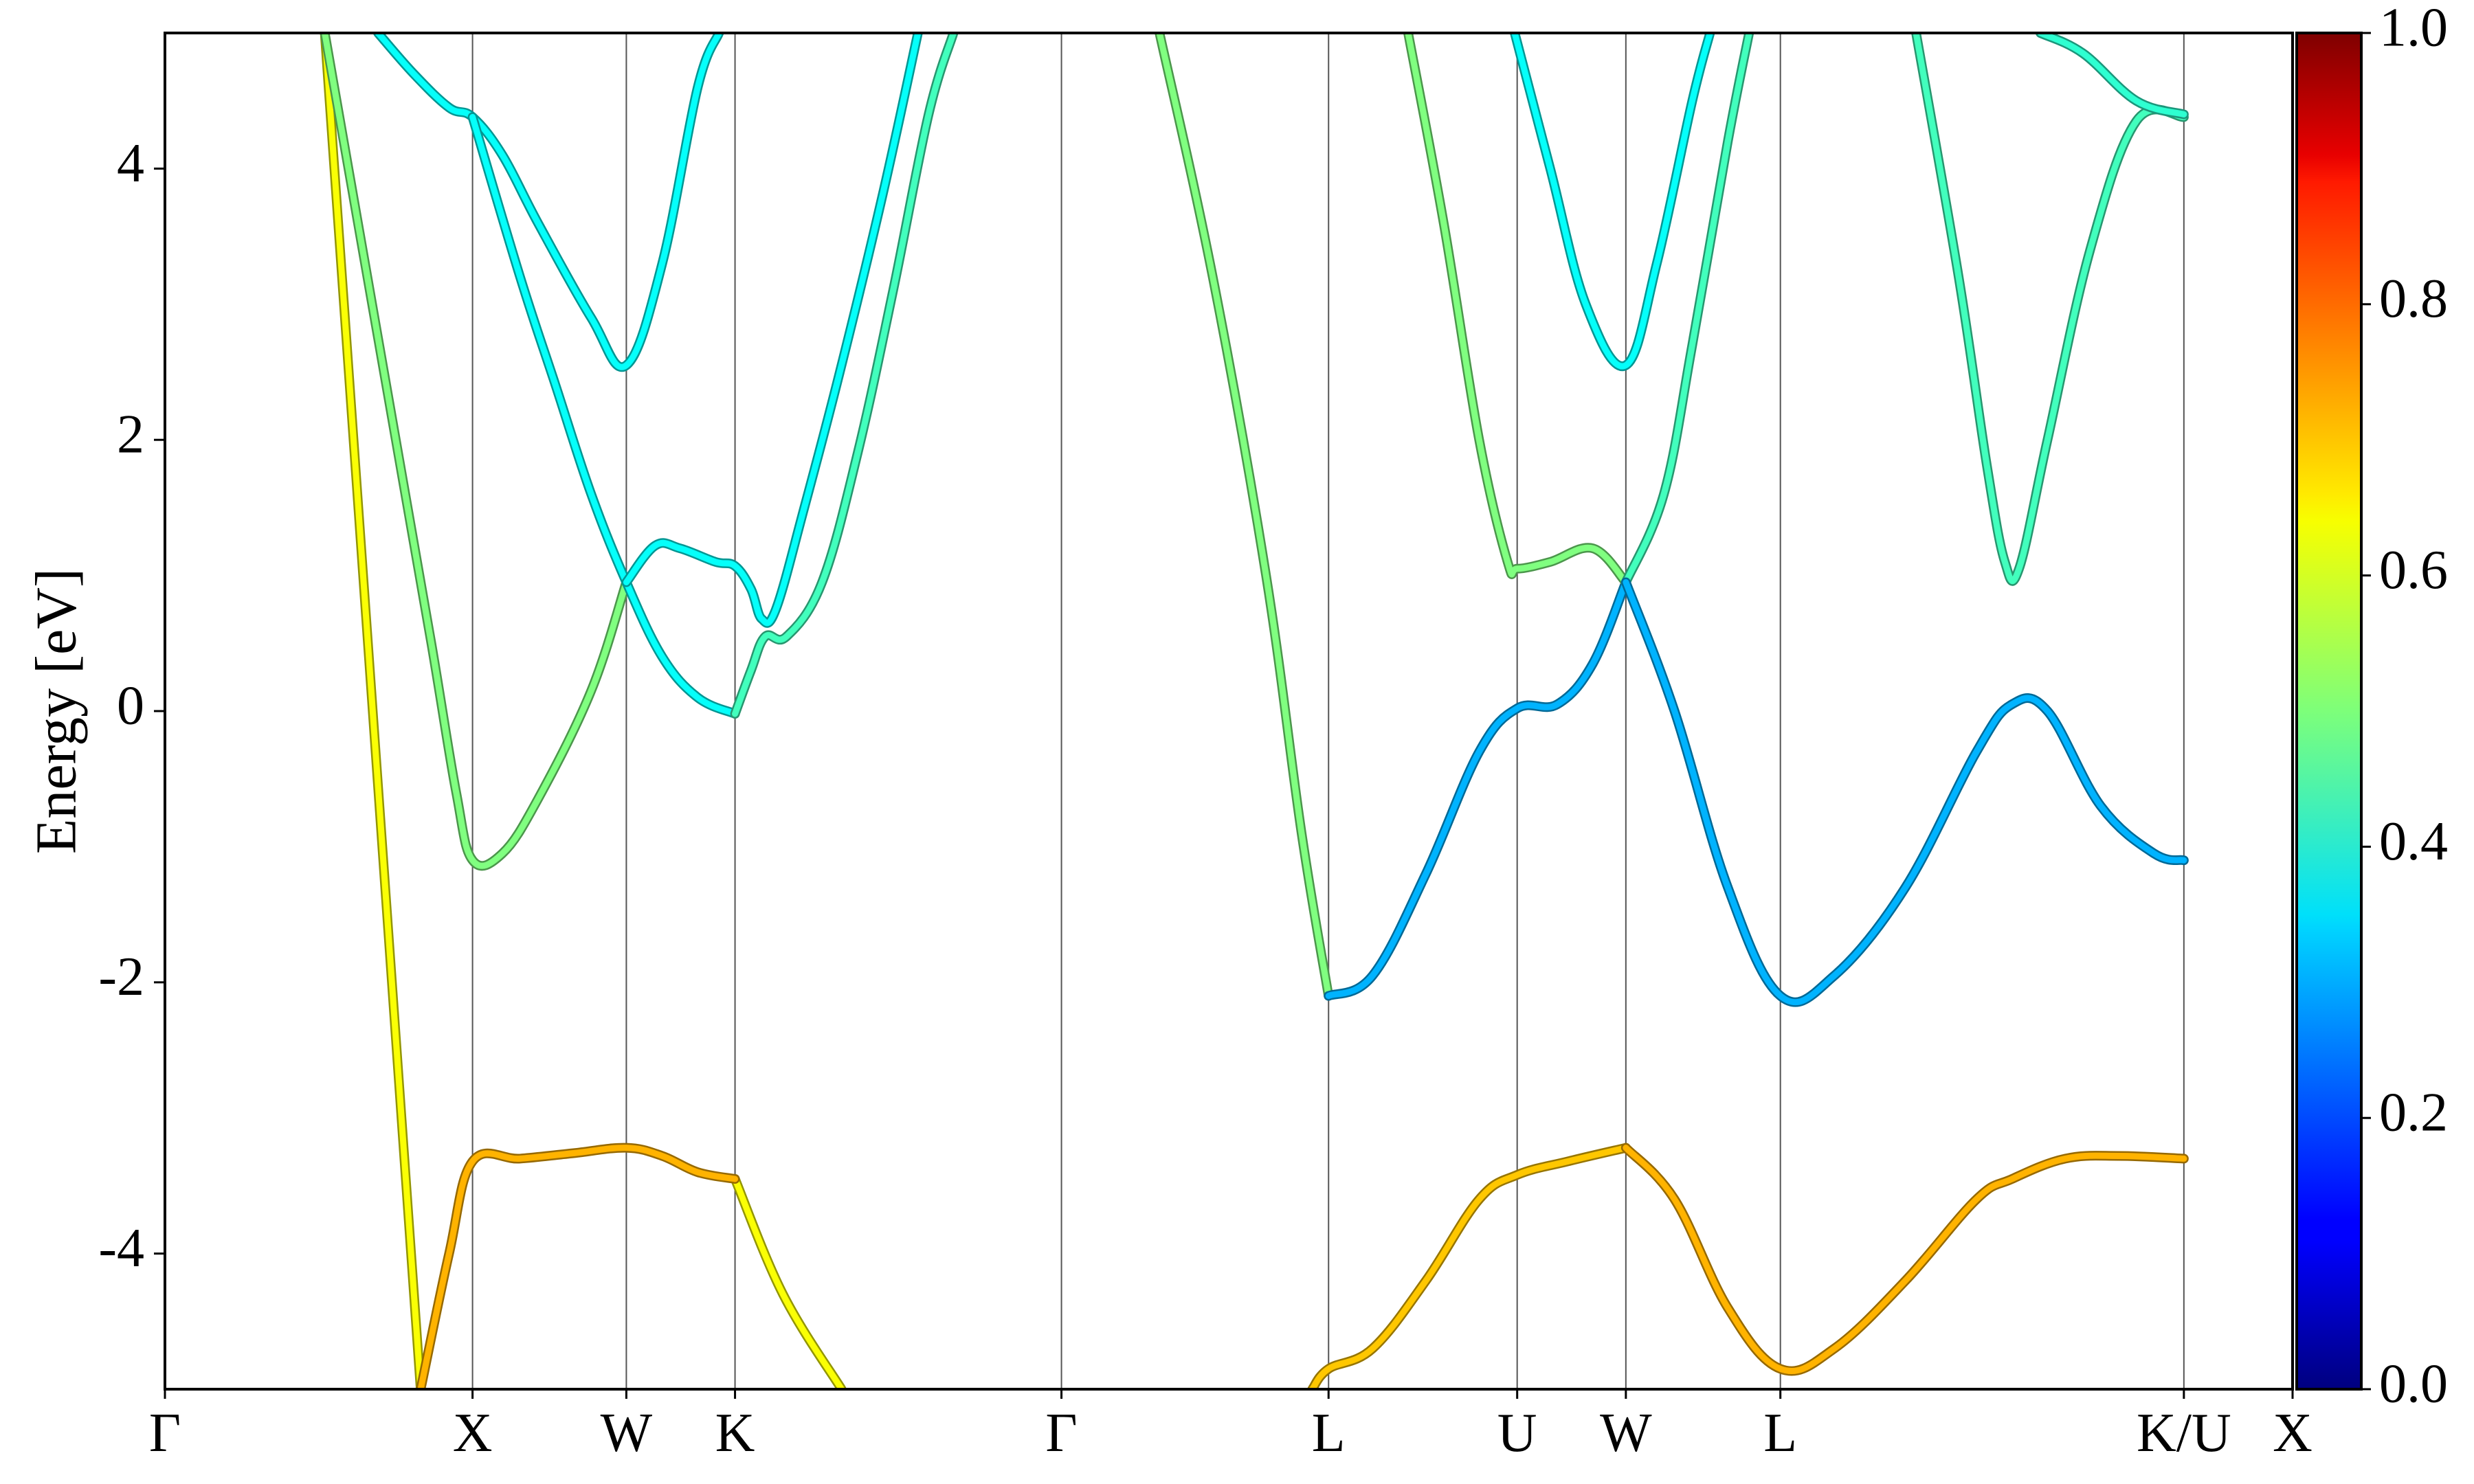 This screenshot has height=1484, width=2474. What do you see at coordinates (2413, 29) in the screenshot?
I see `colorbar-tick-label: 1.0` at bounding box center [2413, 29].